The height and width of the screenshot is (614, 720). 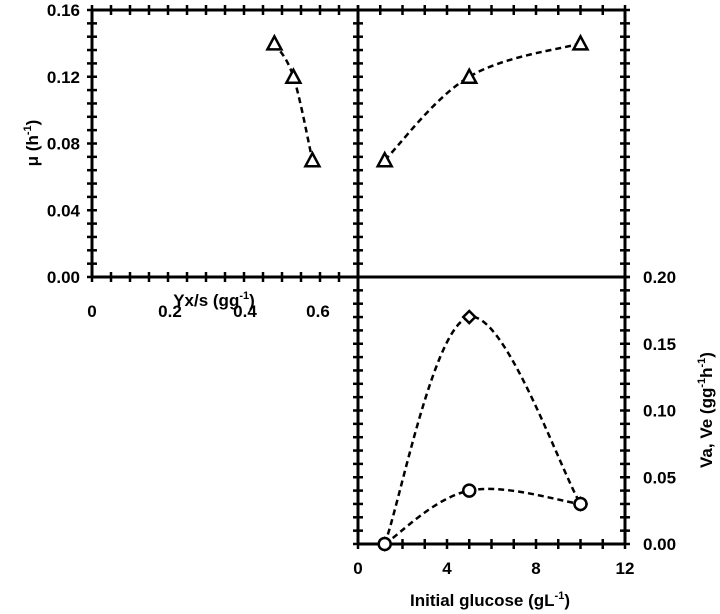 What do you see at coordinates (357, 568) in the screenshot?
I see `bottom-right-x-tick-label: 0` at bounding box center [357, 568].